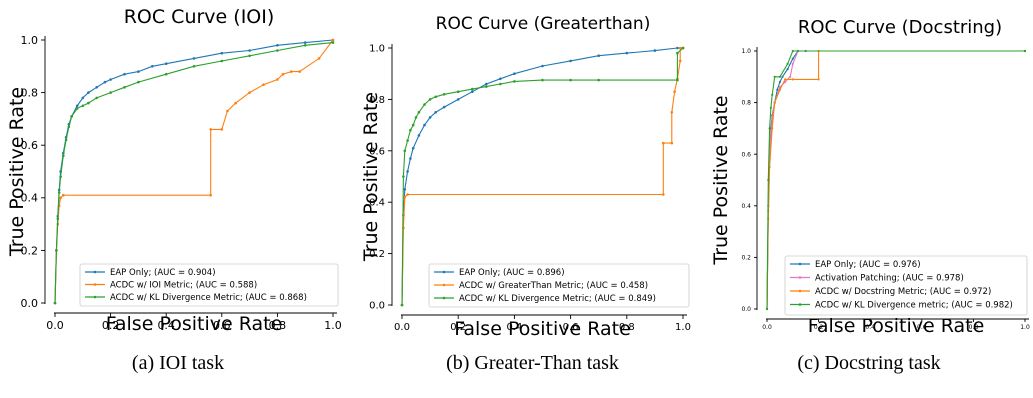 Image resolution: width=1033 pixels, height=398 pixels. Describe the element at coordinates (900, 27) in the screenshot. I see `chart-title: ROC Curve (Docstring)` at that location.